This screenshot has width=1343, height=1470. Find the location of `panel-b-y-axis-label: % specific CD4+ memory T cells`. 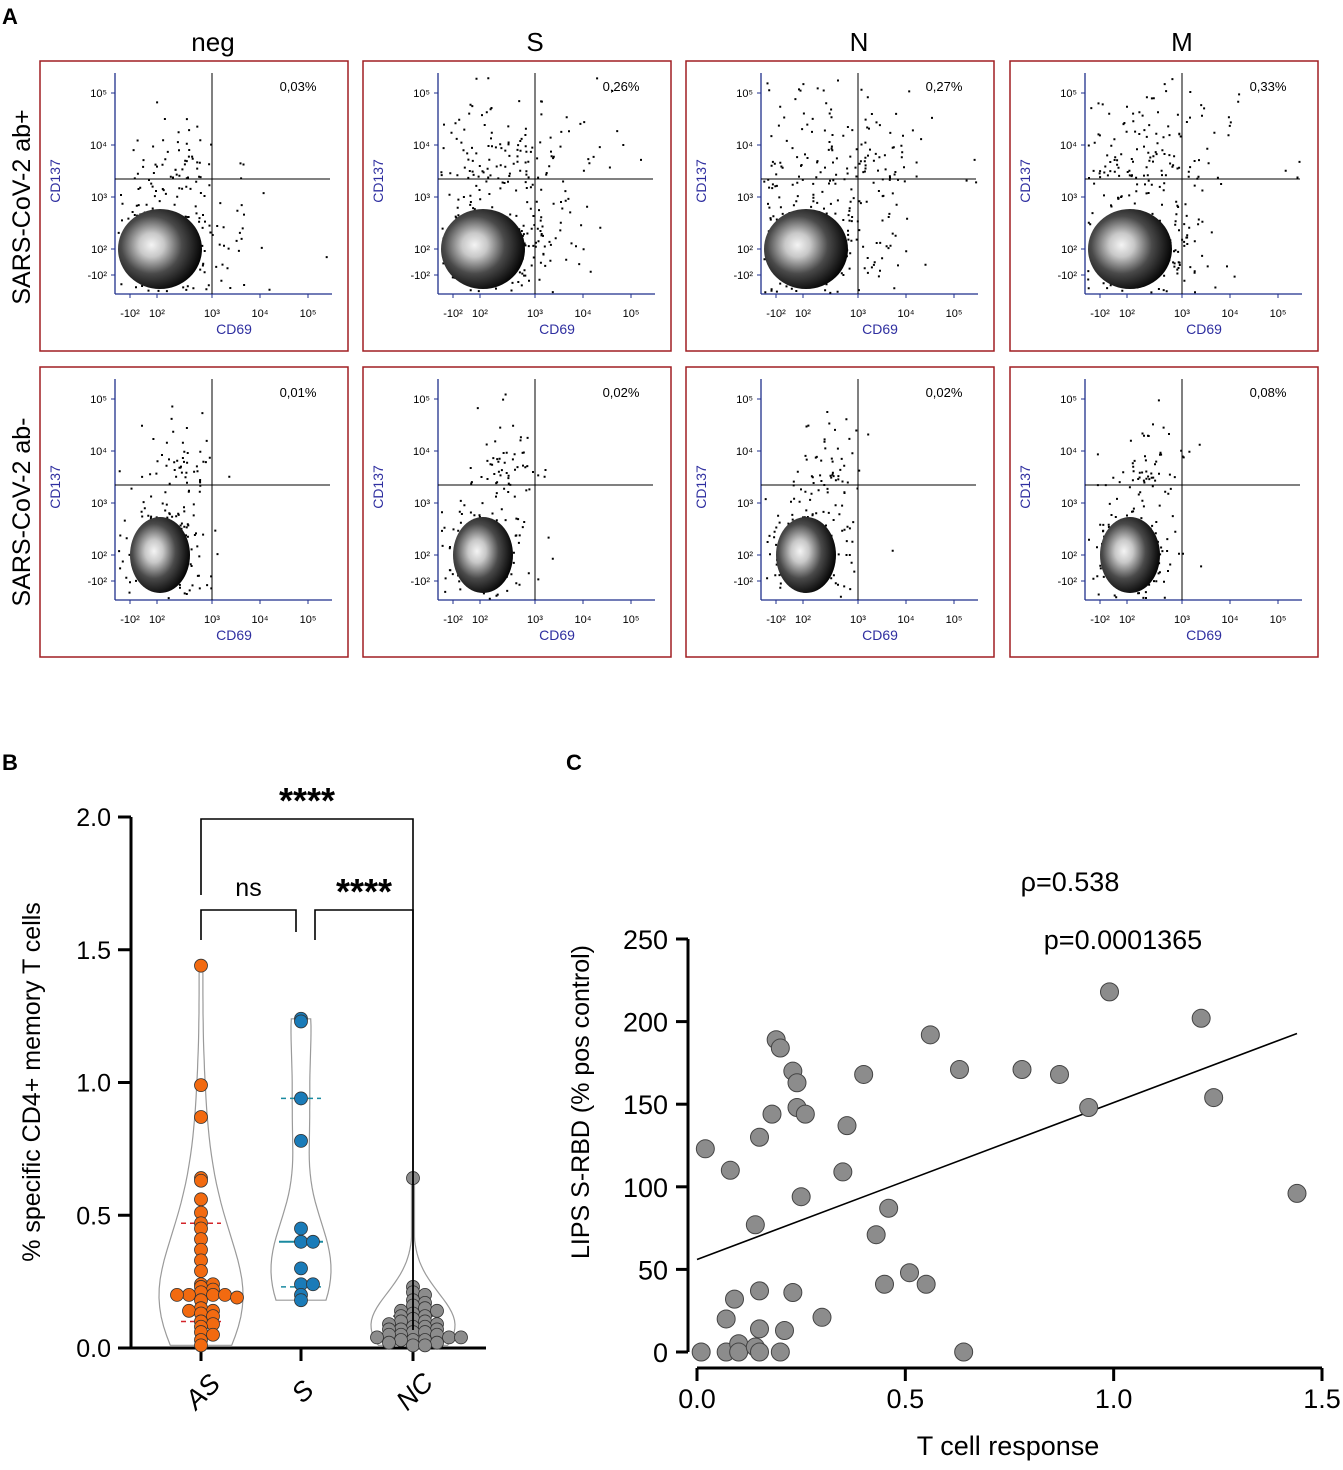

panel-b-y-axis-label: % specific CD4+ memory T cells is located at coordinates (32, 1082).